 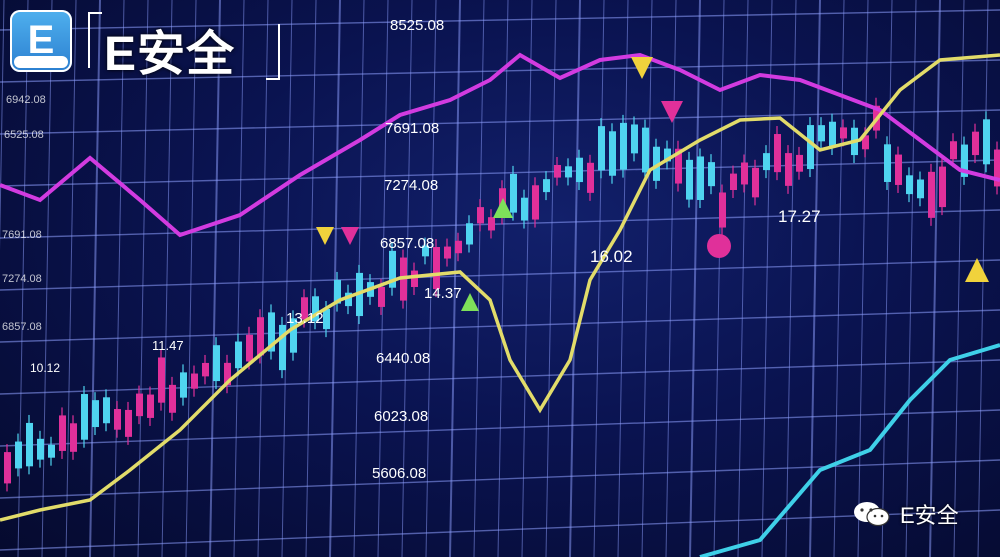 I want to click on wechat-watermark: E安全, so click(x=905, y=514).